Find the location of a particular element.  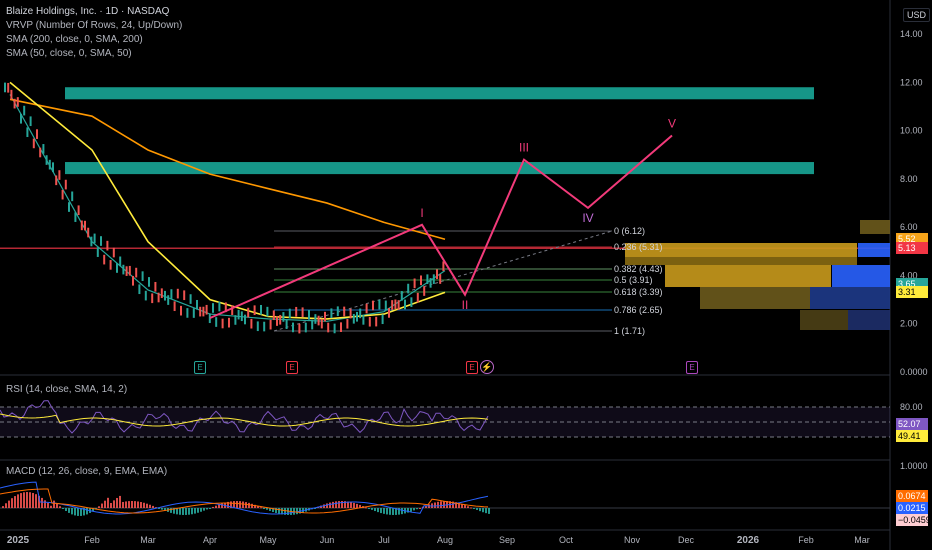

macd-line is located at coordinates (244, 498).